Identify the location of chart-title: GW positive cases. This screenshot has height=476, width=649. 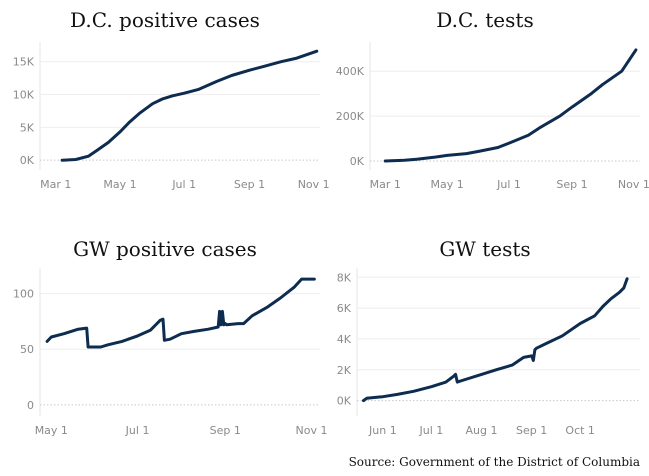
(165, 249).